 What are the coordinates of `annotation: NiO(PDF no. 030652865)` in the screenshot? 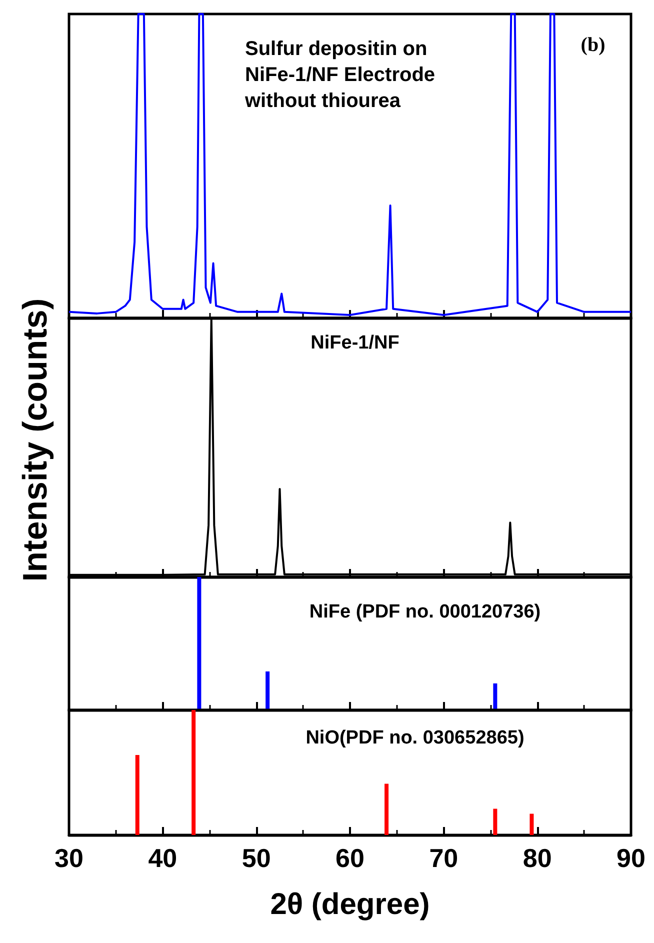 It's located at (415, 738).